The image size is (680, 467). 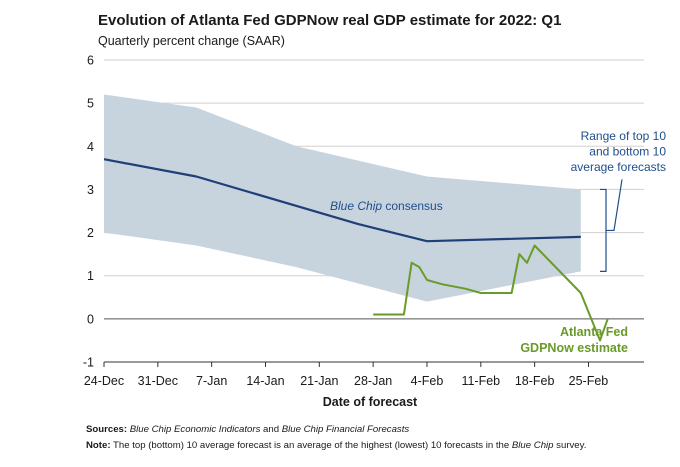 What do you see at coordinates (90, 319) in the screenshot?
I see `y-tick-label-0: 0` at bounding box center [90, 319].